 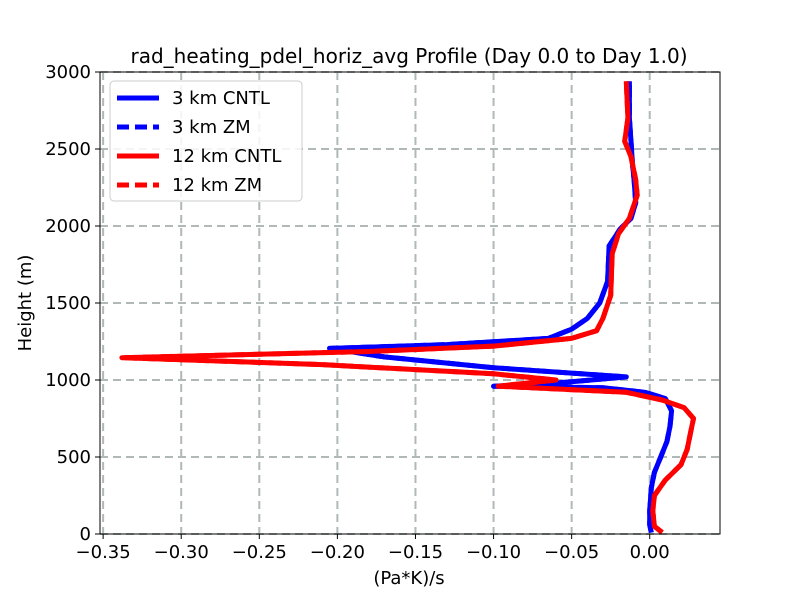 What do you see at coordinates (181, 552) in the screenshot?
I see `x-tick-label: −0.30` at bounding box center [181, 552].